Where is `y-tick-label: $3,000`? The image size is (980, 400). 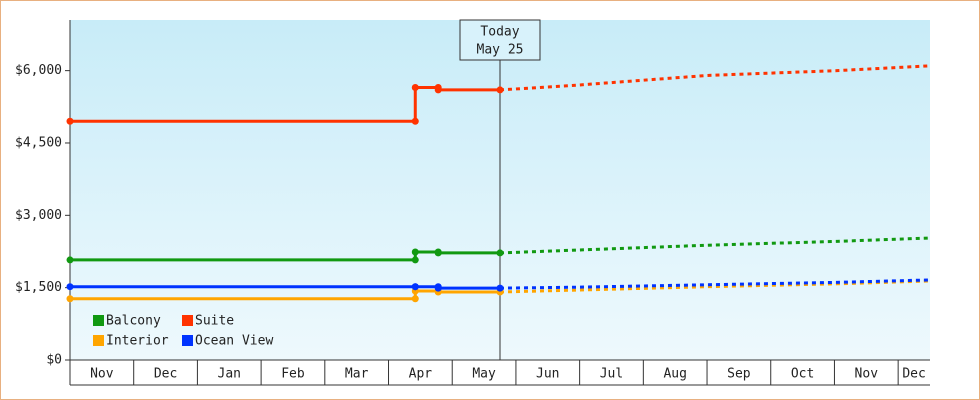 y-tick-label: $3,000 is located at coordinates (38, 215).